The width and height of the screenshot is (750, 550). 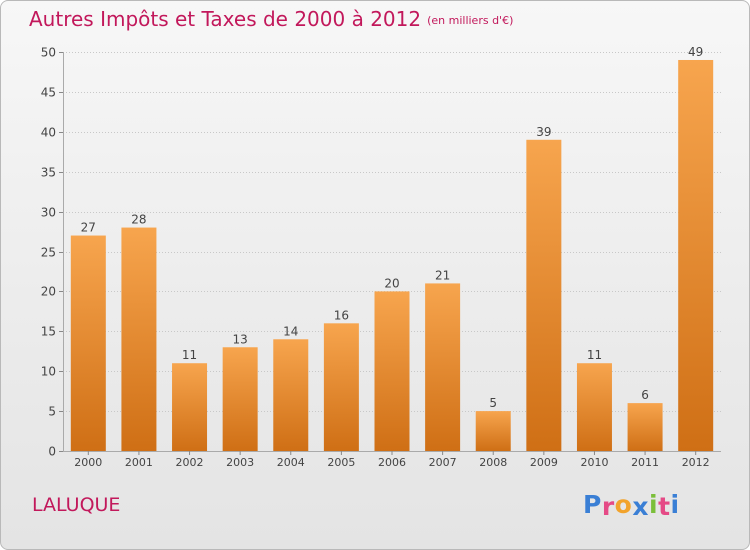 I want to click on bar-value-label: 39, so click(x=543, y=132).